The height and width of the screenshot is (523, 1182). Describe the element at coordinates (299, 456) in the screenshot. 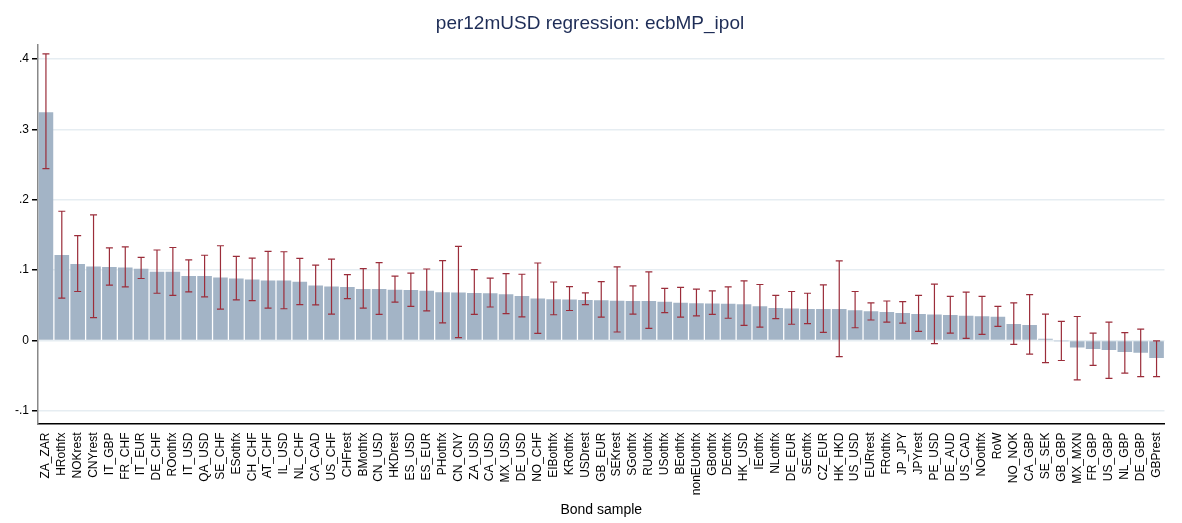

I see `x-tick-label: NL_CHF` at that location.